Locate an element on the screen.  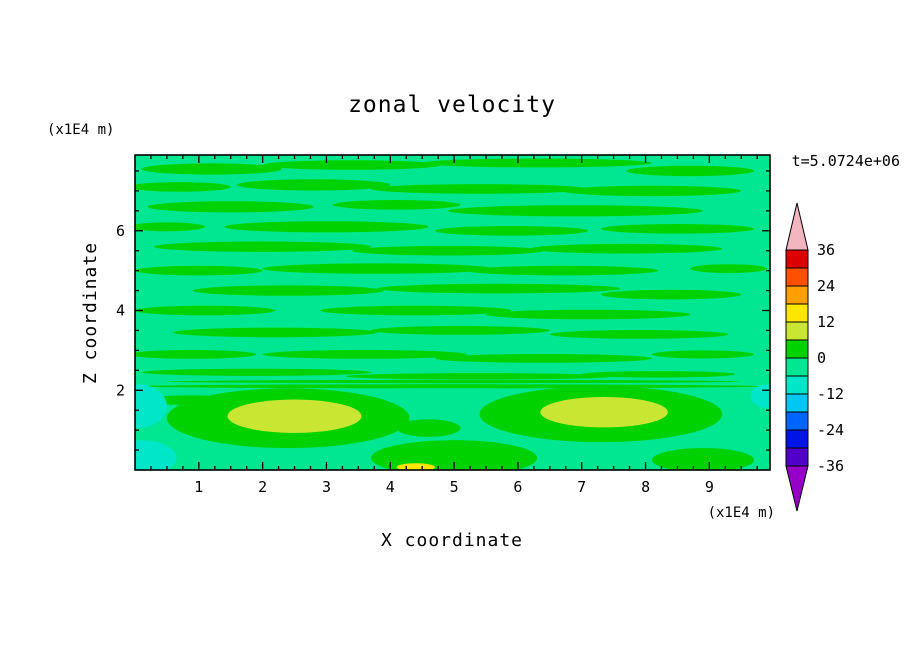
z-tick-label: 6 is located at coordinates (120, 231).